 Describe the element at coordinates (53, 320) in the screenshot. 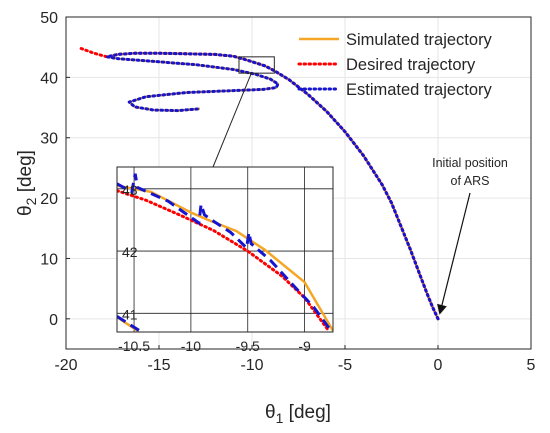

I see `y-tick-label: 0` at that location.